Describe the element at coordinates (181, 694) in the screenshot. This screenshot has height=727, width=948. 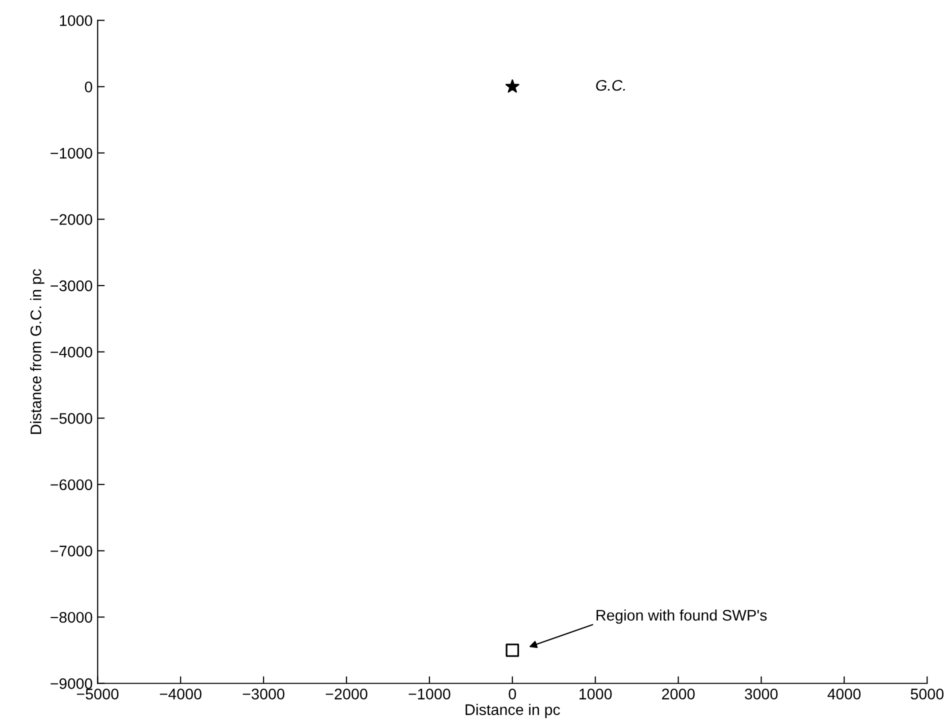
I see `x-tick-label: −4000` at that location.